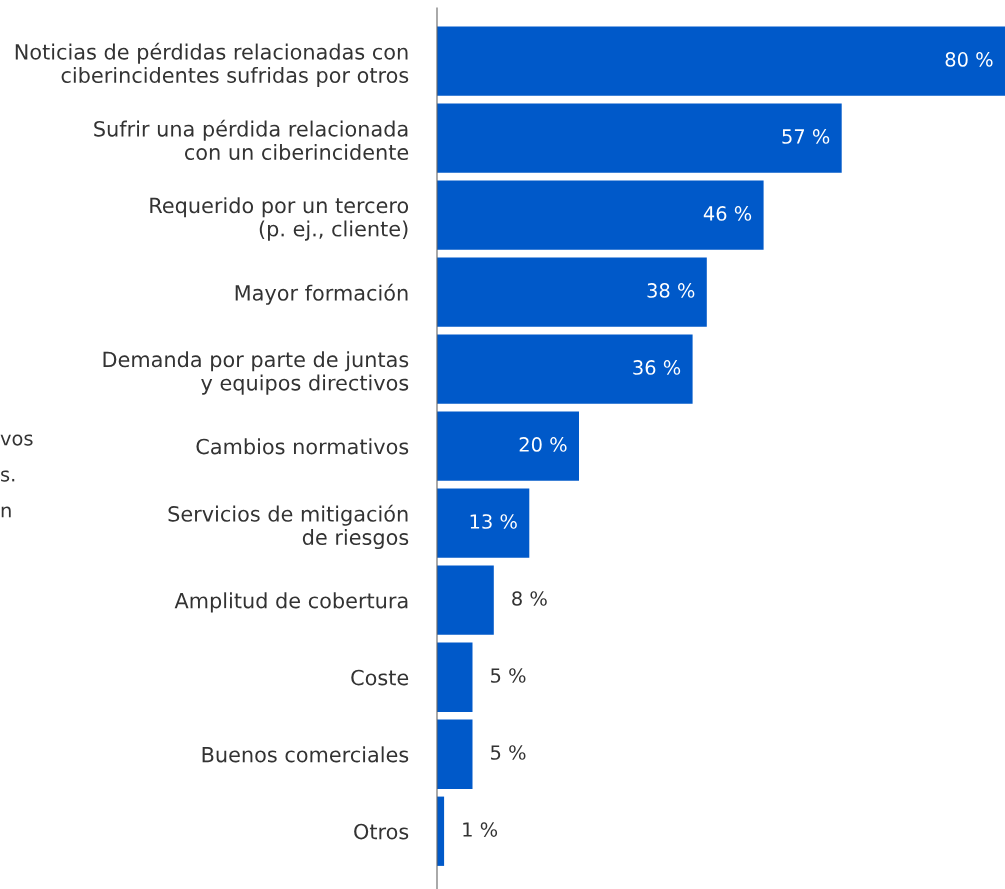 The image size is (1005, 889). What do you see at coordinates (251, 140) in the screenshot?
I see `y-tick-label: Sufrir una pérdida relacionada con un ciberincidente` at bounding box center [251, 140].